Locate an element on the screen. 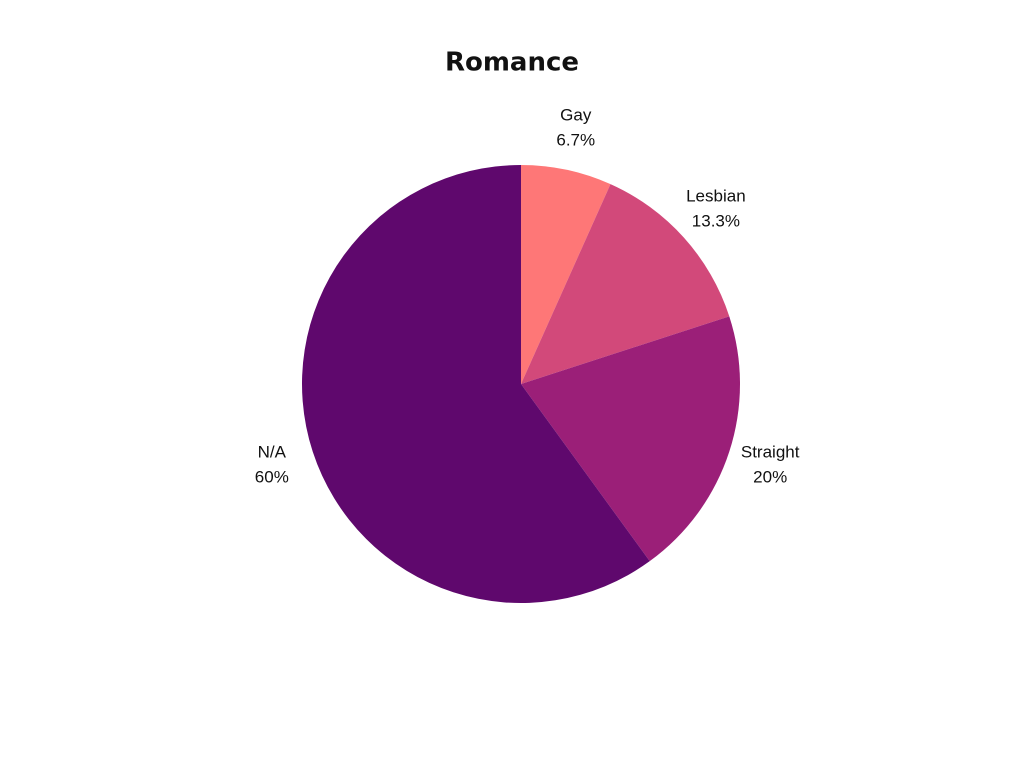 The image size is (1024, 768). chart-title: Romance is located at coordinates (512, 63).